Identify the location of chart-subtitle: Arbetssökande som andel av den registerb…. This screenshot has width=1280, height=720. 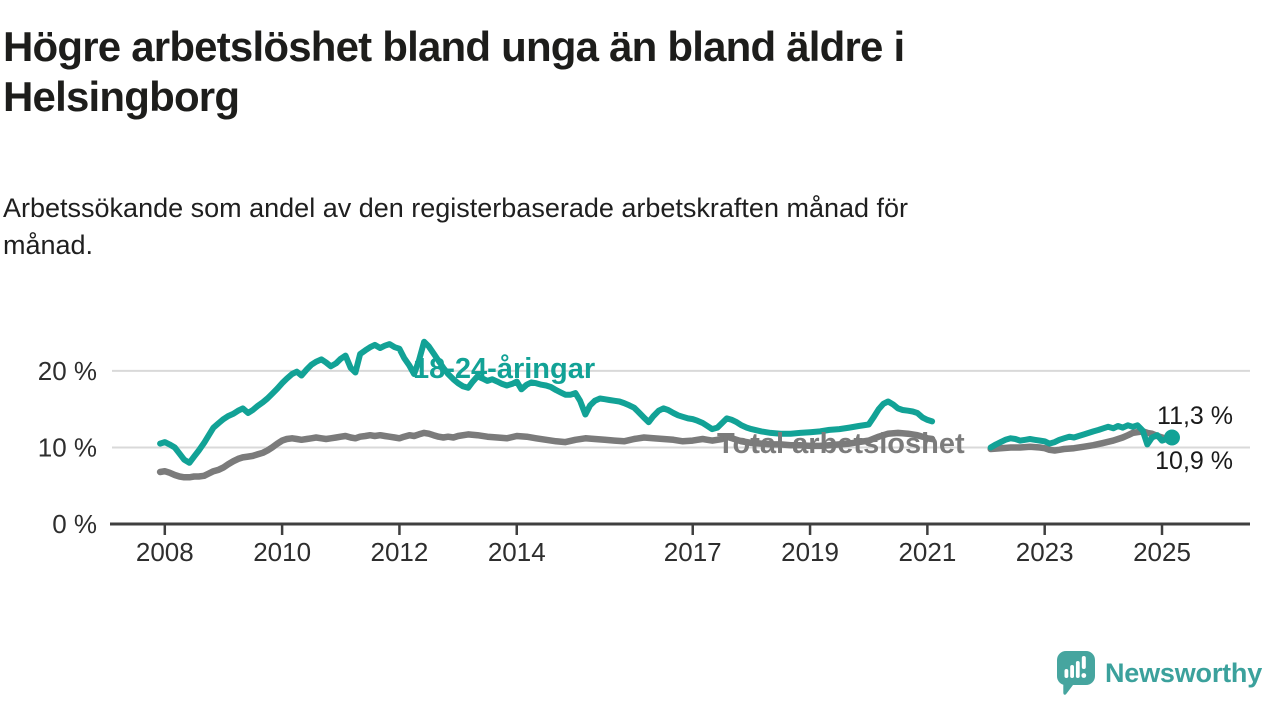
(456, 226).